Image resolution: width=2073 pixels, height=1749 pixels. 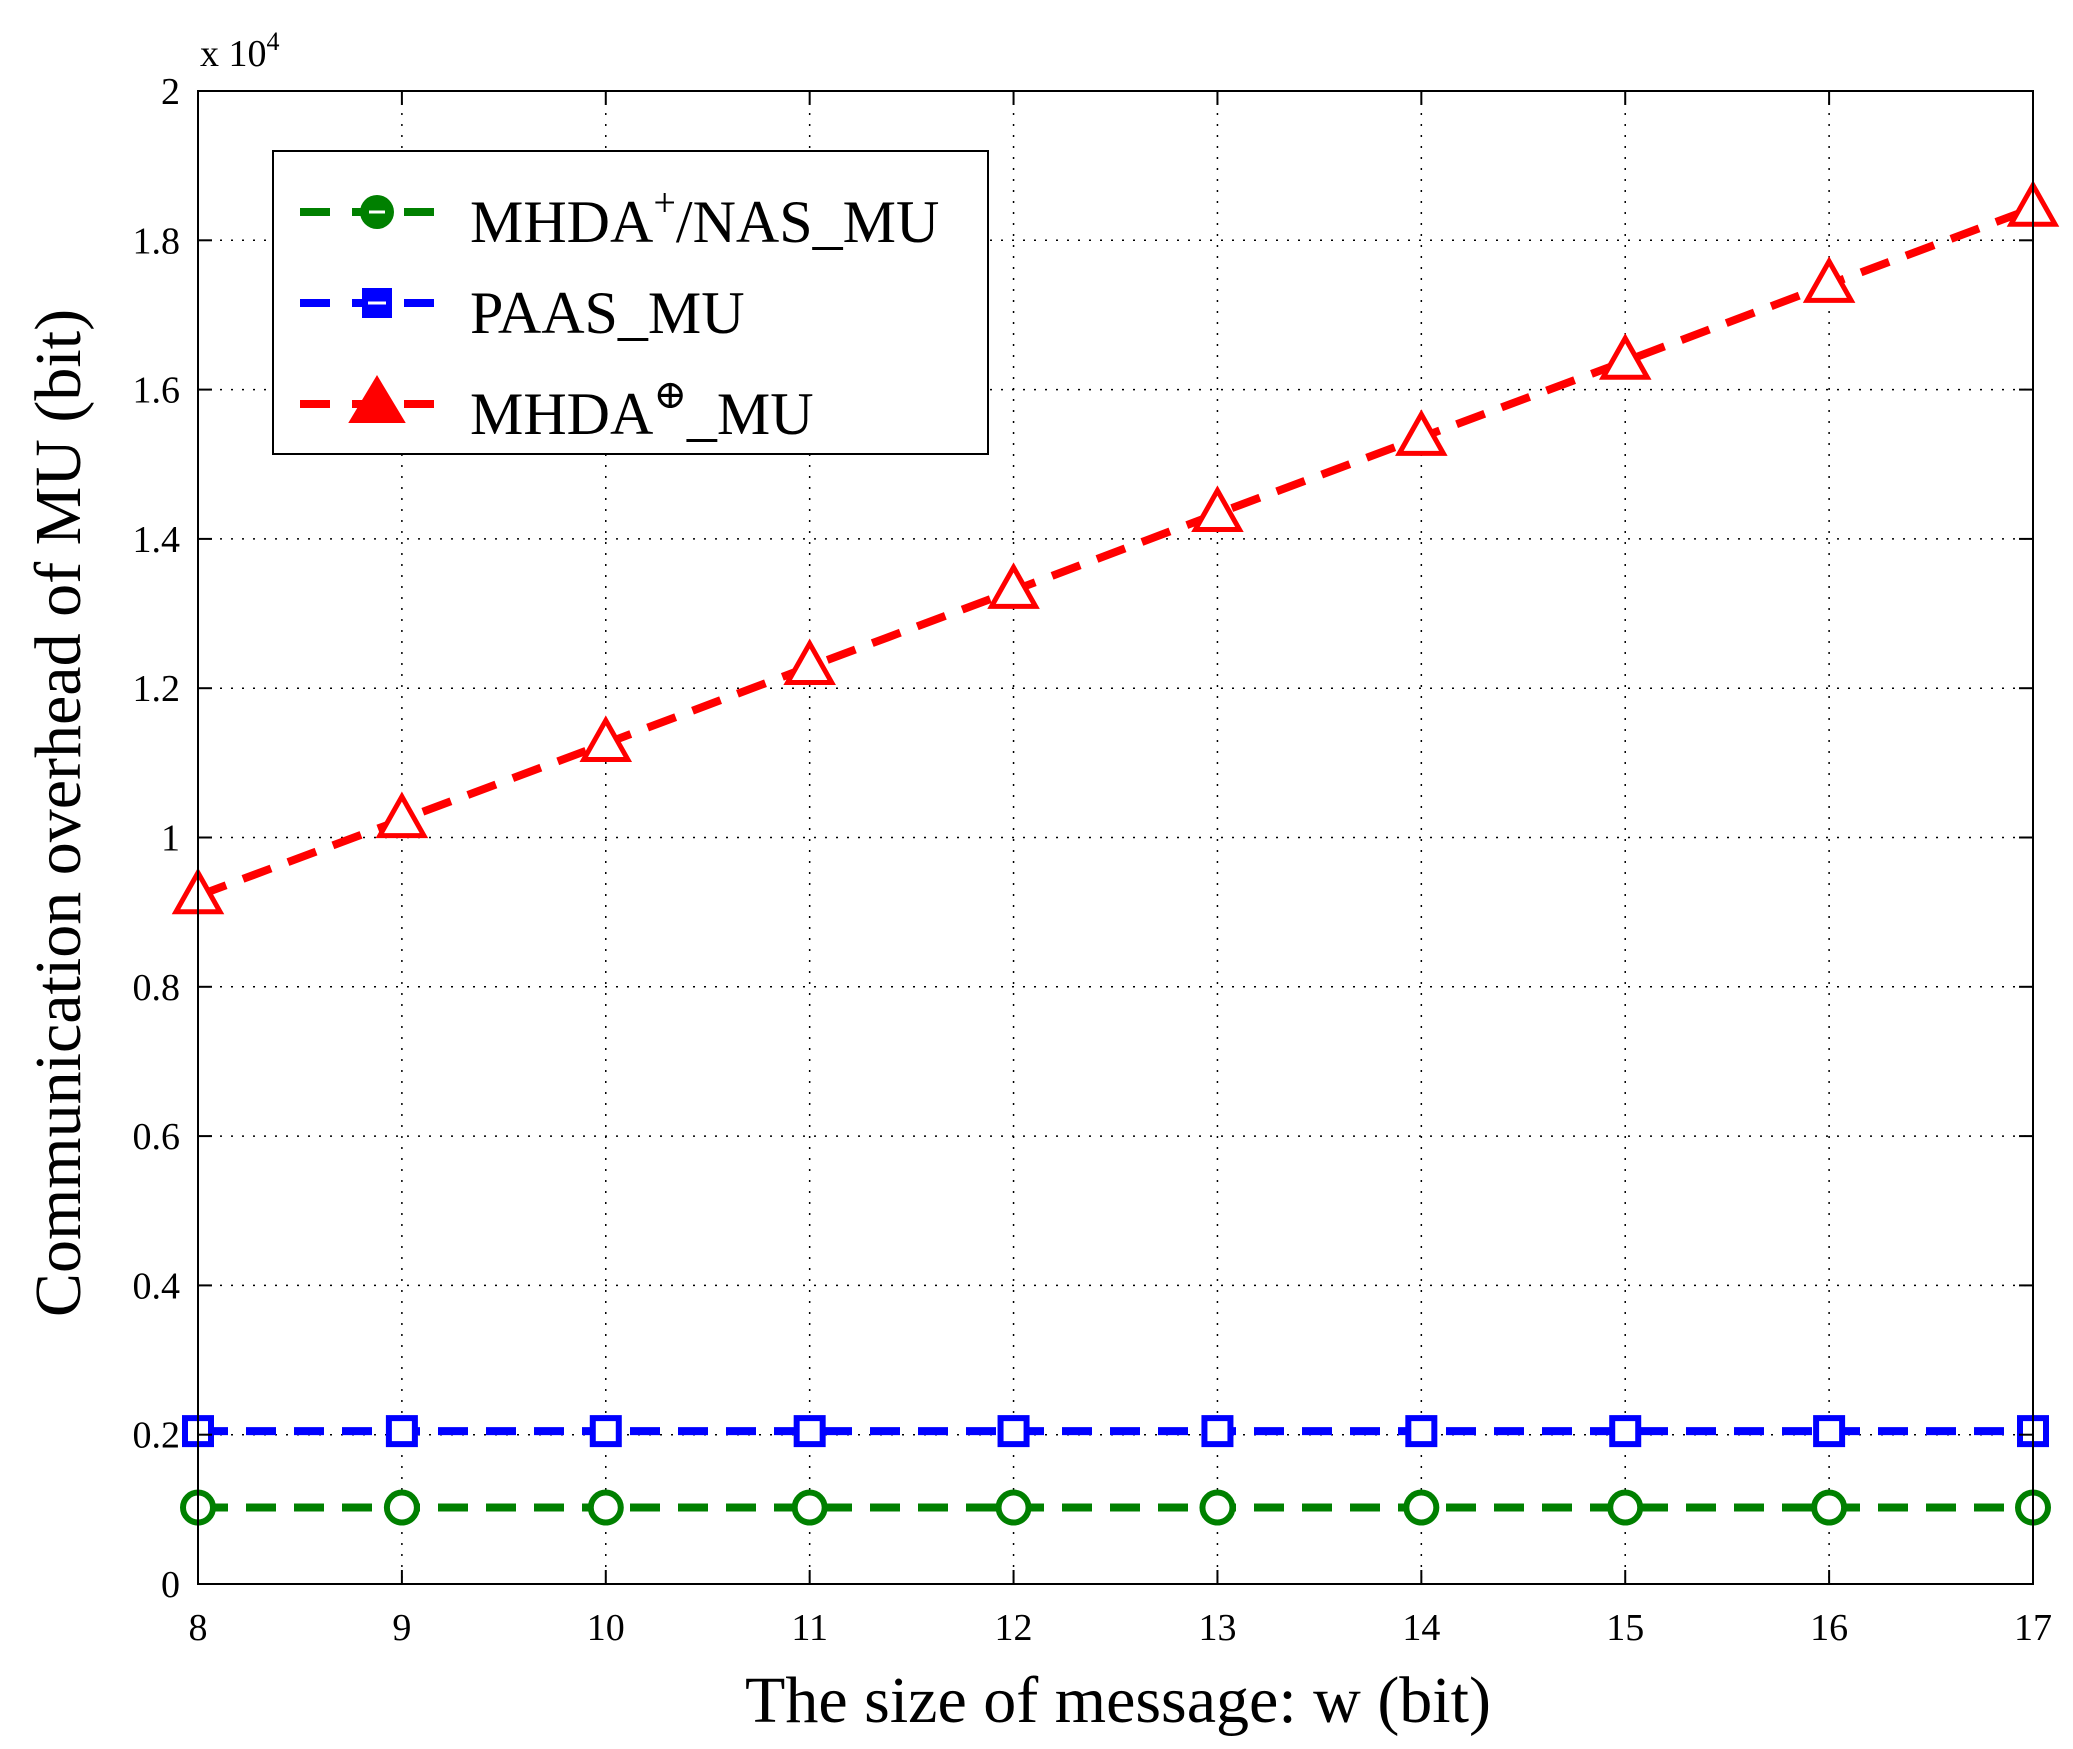 I want to click on legend-label: MHDA+/NAS_MU, so click(x=704, y=217).